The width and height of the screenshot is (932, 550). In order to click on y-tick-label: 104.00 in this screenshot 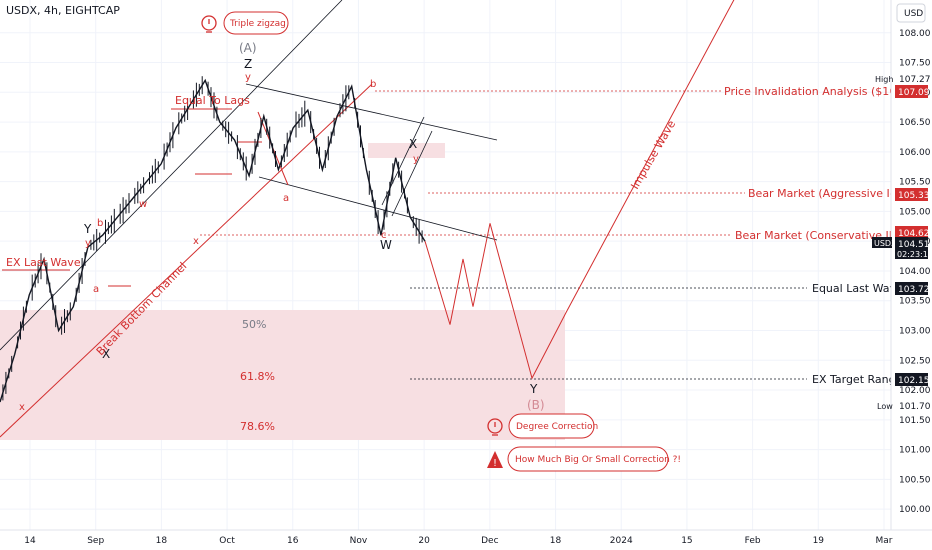, I will do `click(915, 272)`.